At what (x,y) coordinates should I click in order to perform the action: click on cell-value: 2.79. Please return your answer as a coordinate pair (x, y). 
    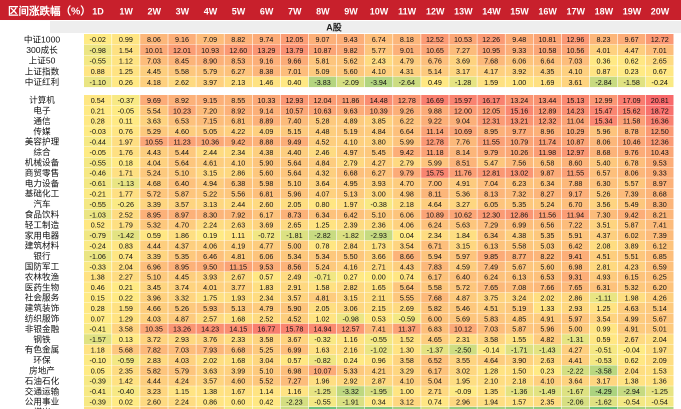
    Looking at the image, I should click on (407, 162).